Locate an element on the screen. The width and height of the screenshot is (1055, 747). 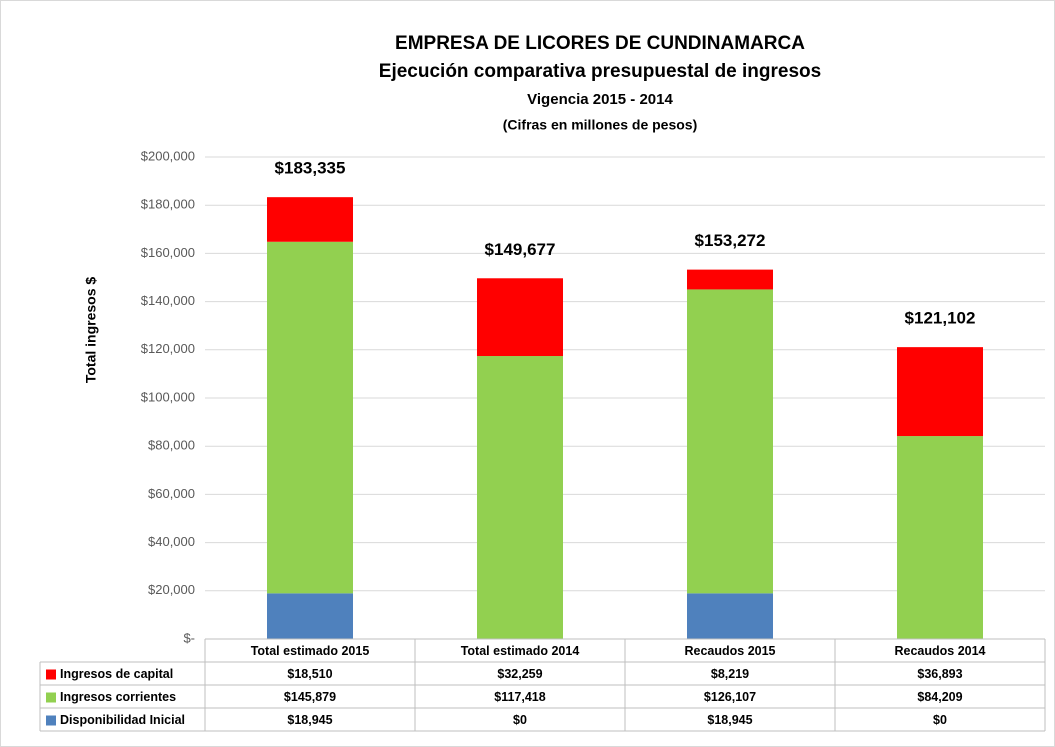
table-cell: $8,219 is located at coordinates (730, 674).